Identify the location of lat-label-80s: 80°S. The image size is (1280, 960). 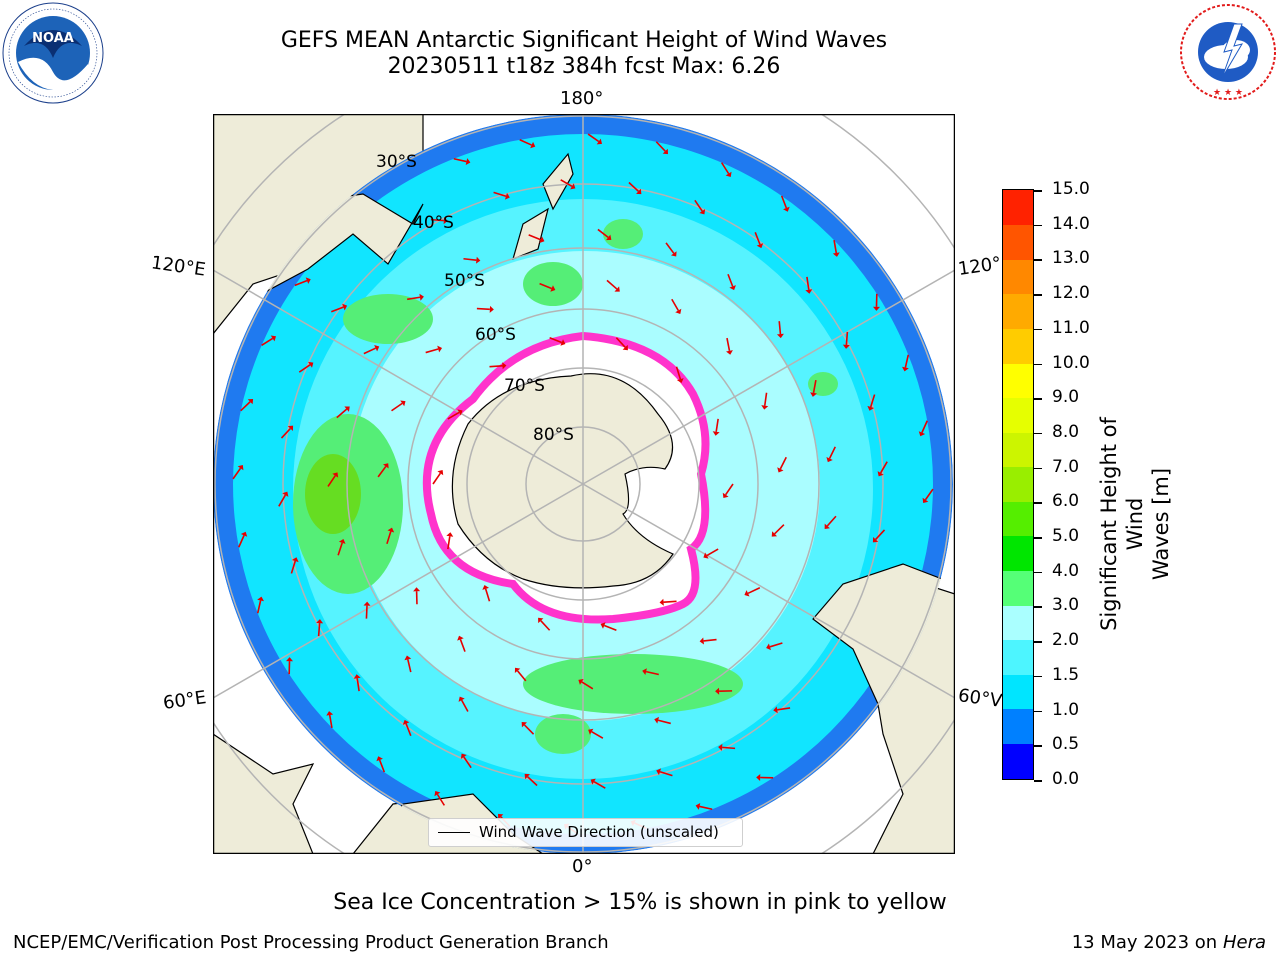
(553, 435).